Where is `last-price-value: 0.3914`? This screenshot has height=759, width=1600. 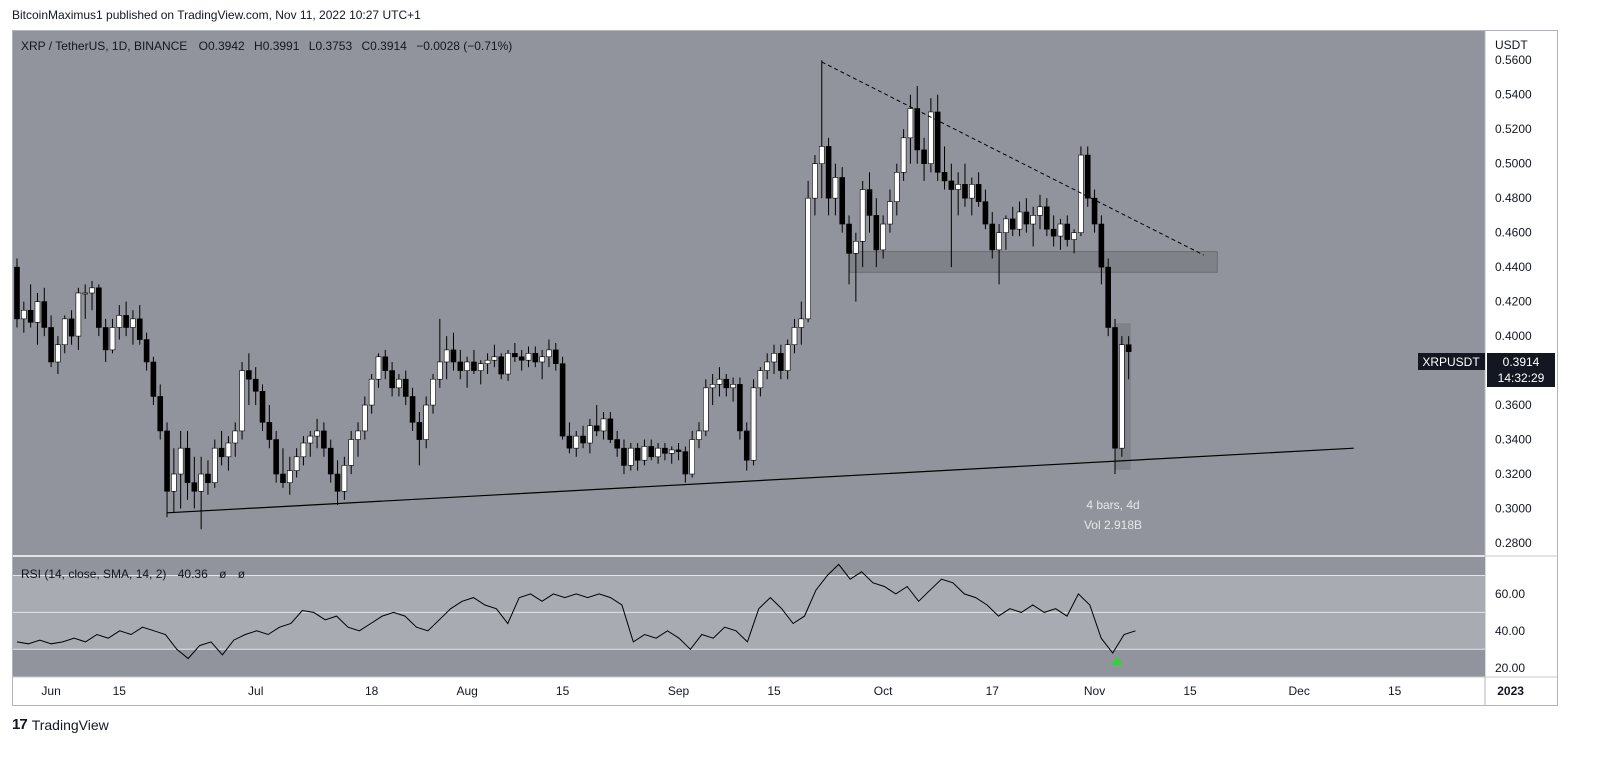
last-price-value: 0.3914 is located at coordinates (1521, 362).